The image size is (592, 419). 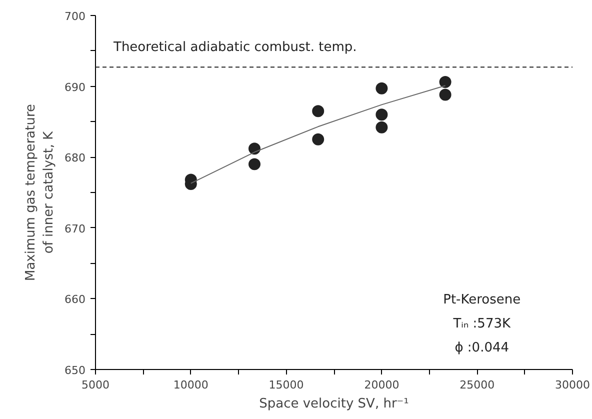 I want to click on ref-line-label: Theoretical adiabatic combust. temp., so click(x=234, y=48).